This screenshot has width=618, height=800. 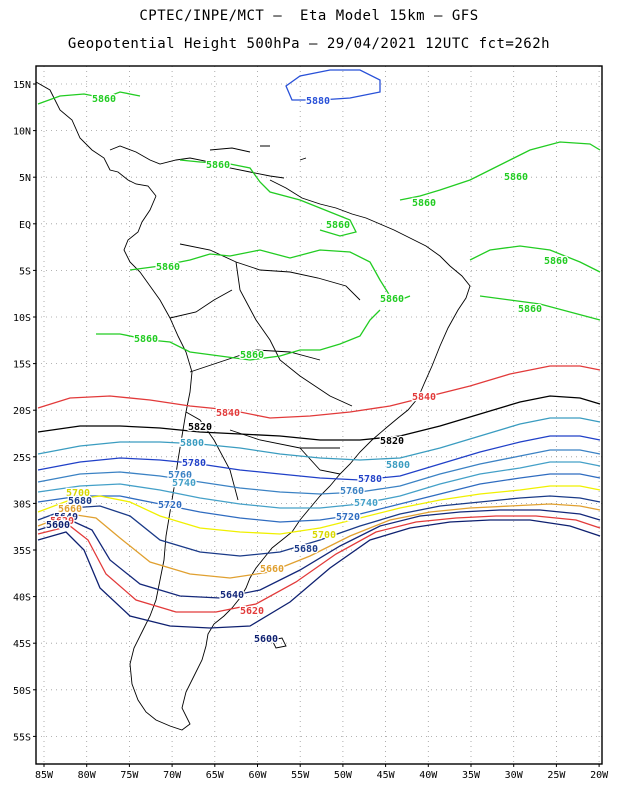 What do you see at coordinates (535, 283) in the screenshot?
I see `contour-5860-east` at bounding box center [535, 283].